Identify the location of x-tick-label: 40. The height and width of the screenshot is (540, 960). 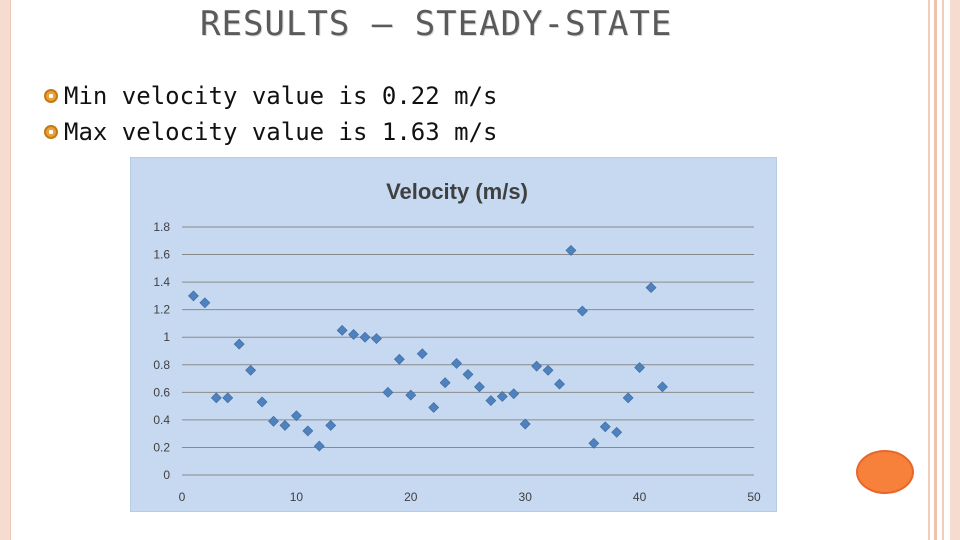
(640, 497).